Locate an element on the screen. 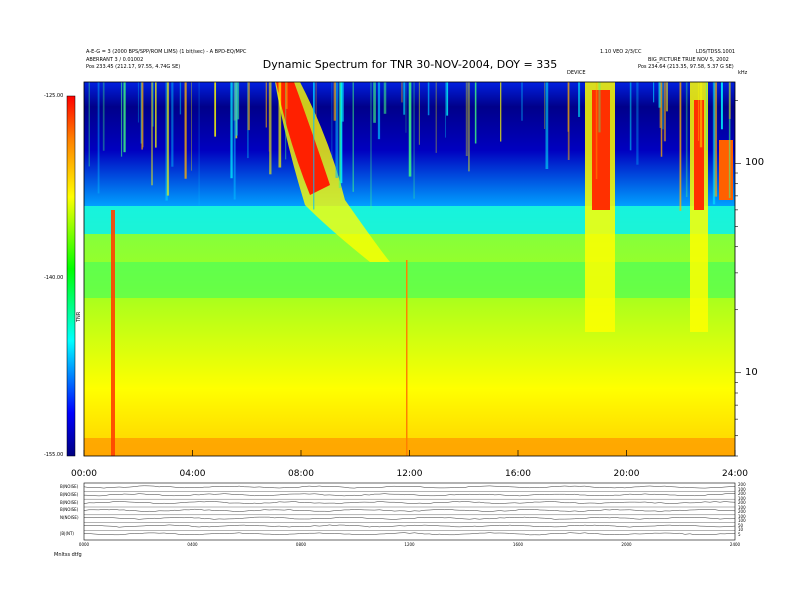 The height and width of the screenshot is (612, 792). lower-right-label: 5 is located at coordinates (739, 534).